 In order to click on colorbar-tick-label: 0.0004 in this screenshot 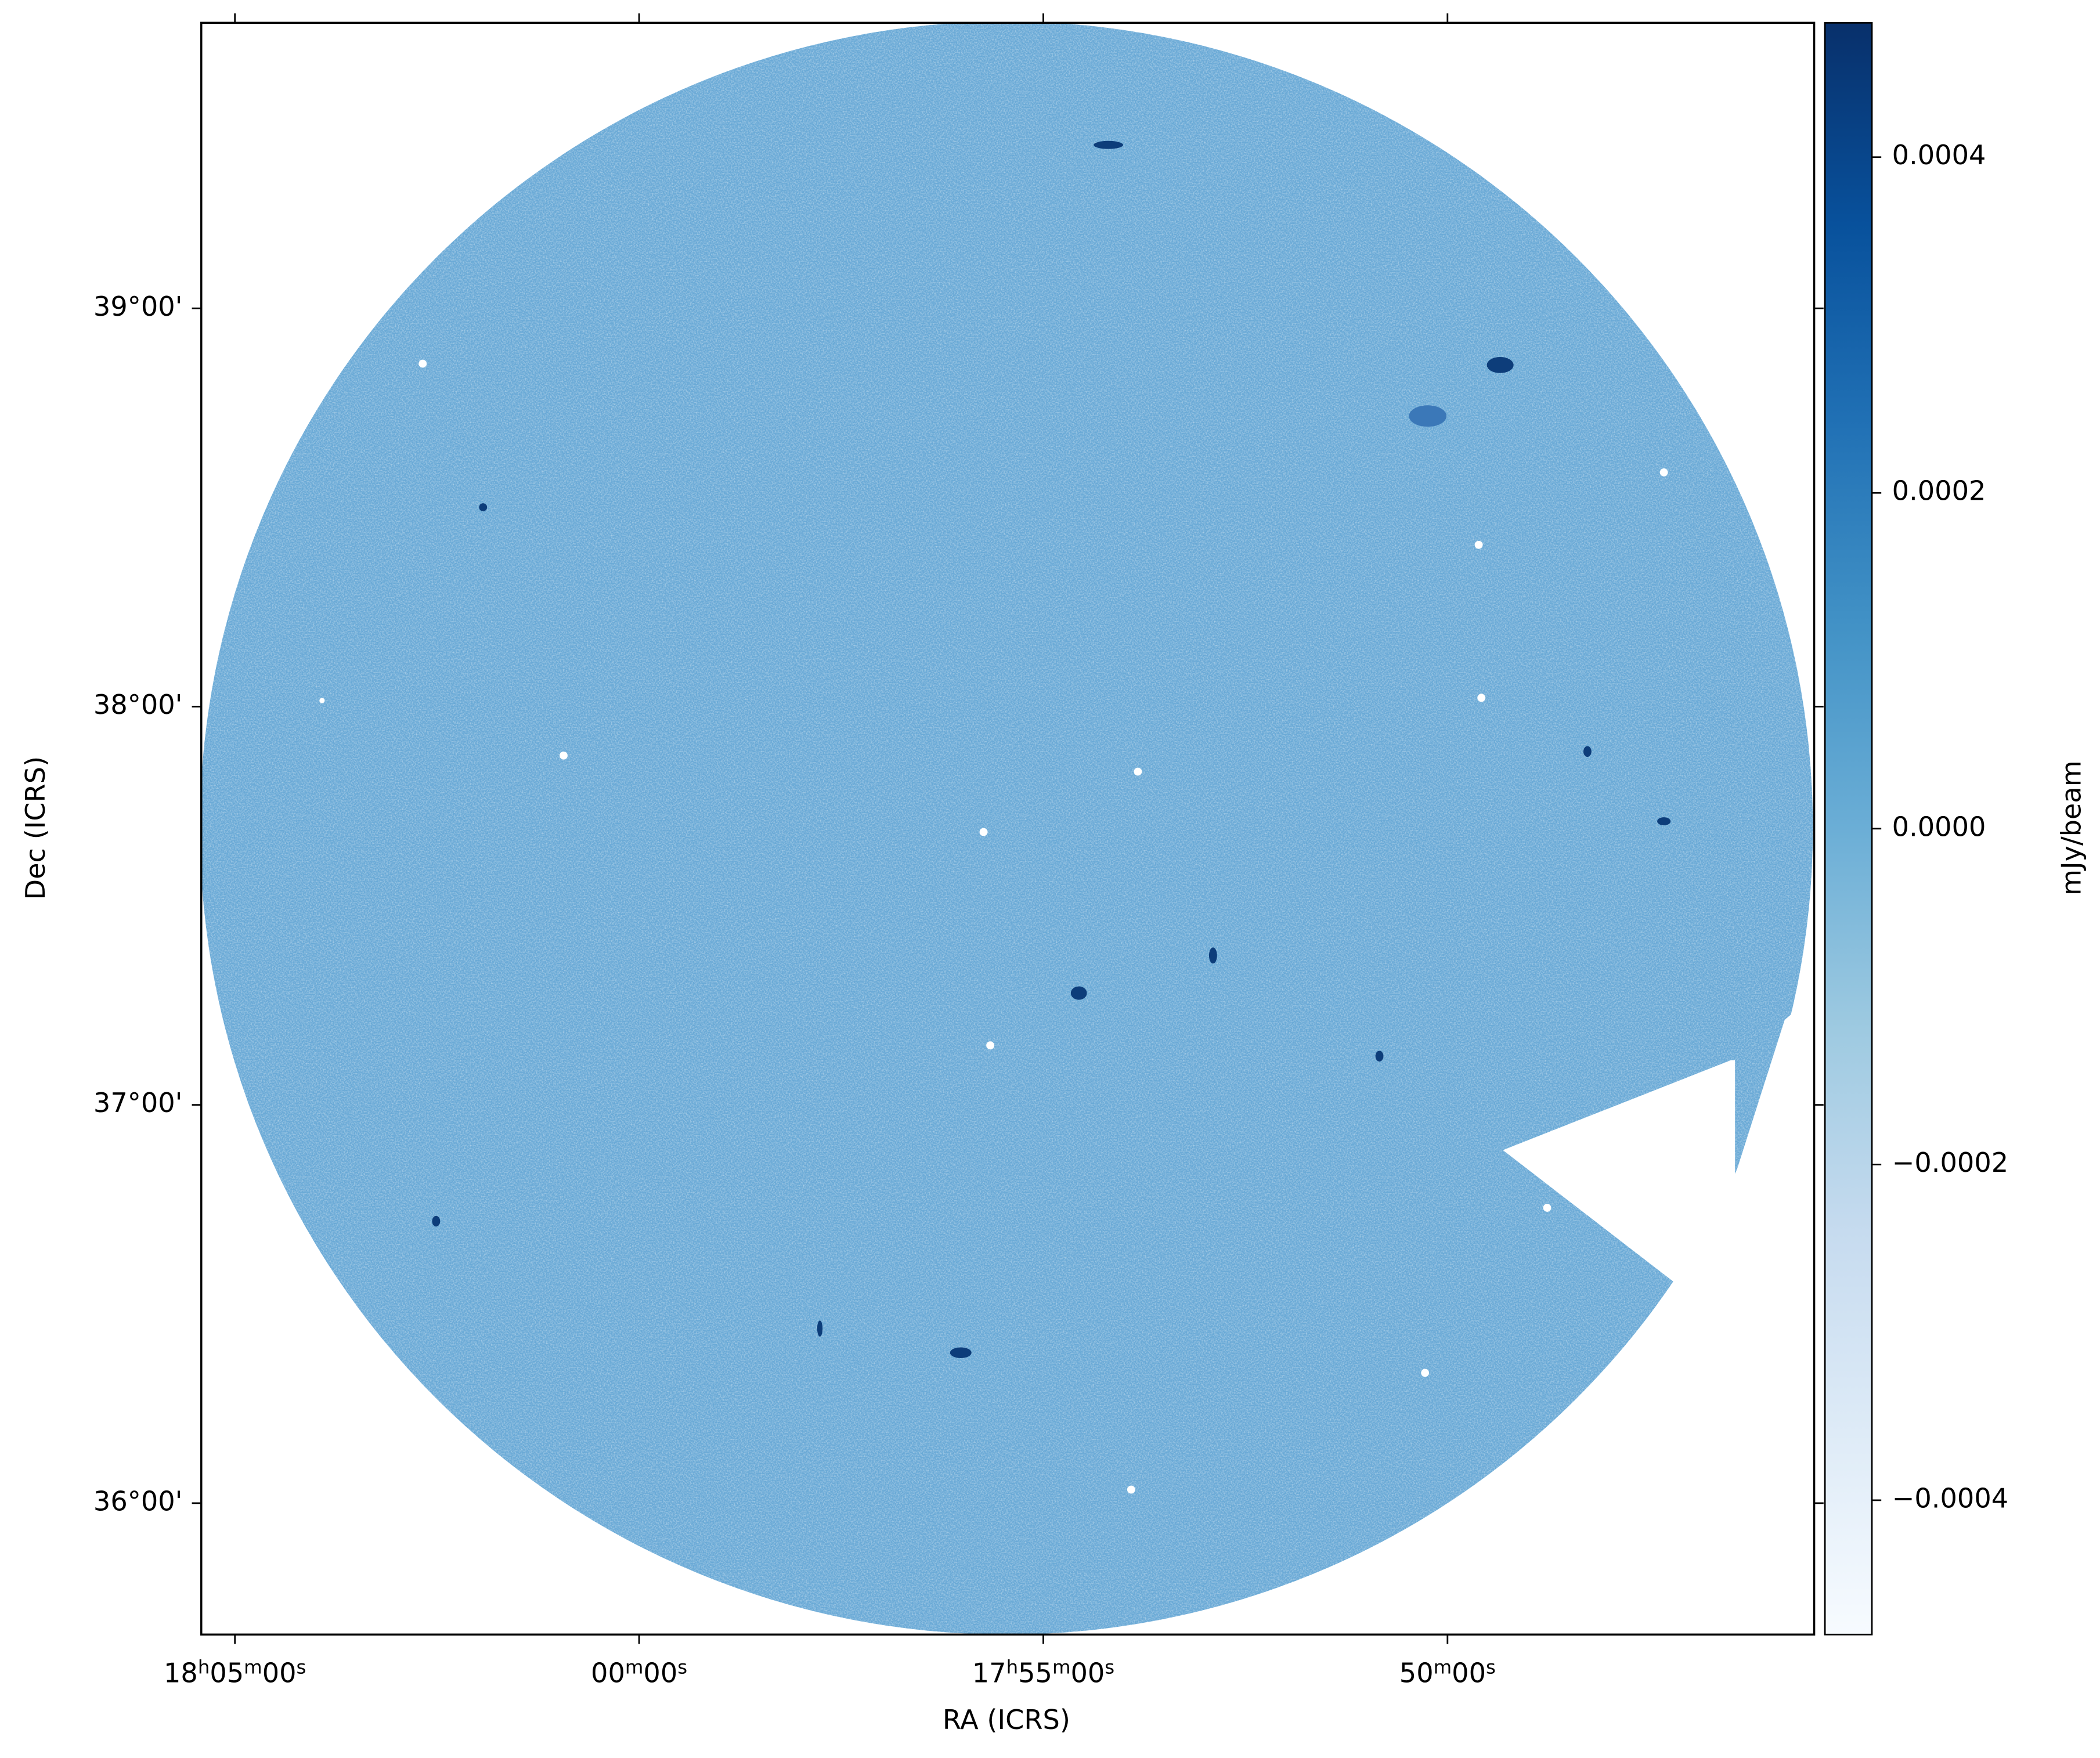, I will do `click(1939, 155)`.